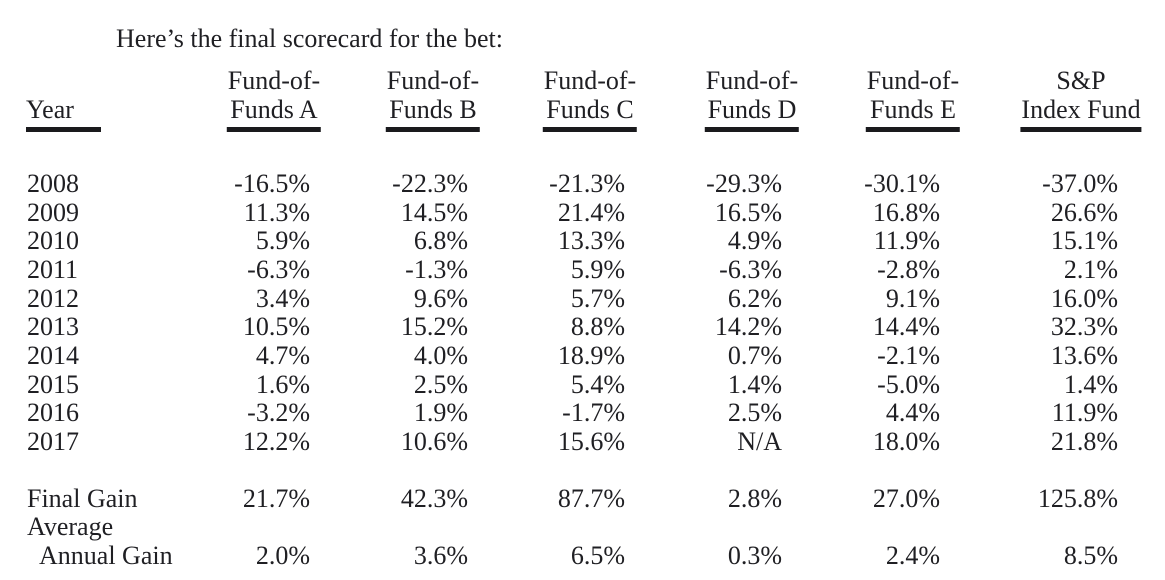  Describe the element at coordinates (908, 384) in the screenshot. I see `cell-value: -5.0%` at that location.